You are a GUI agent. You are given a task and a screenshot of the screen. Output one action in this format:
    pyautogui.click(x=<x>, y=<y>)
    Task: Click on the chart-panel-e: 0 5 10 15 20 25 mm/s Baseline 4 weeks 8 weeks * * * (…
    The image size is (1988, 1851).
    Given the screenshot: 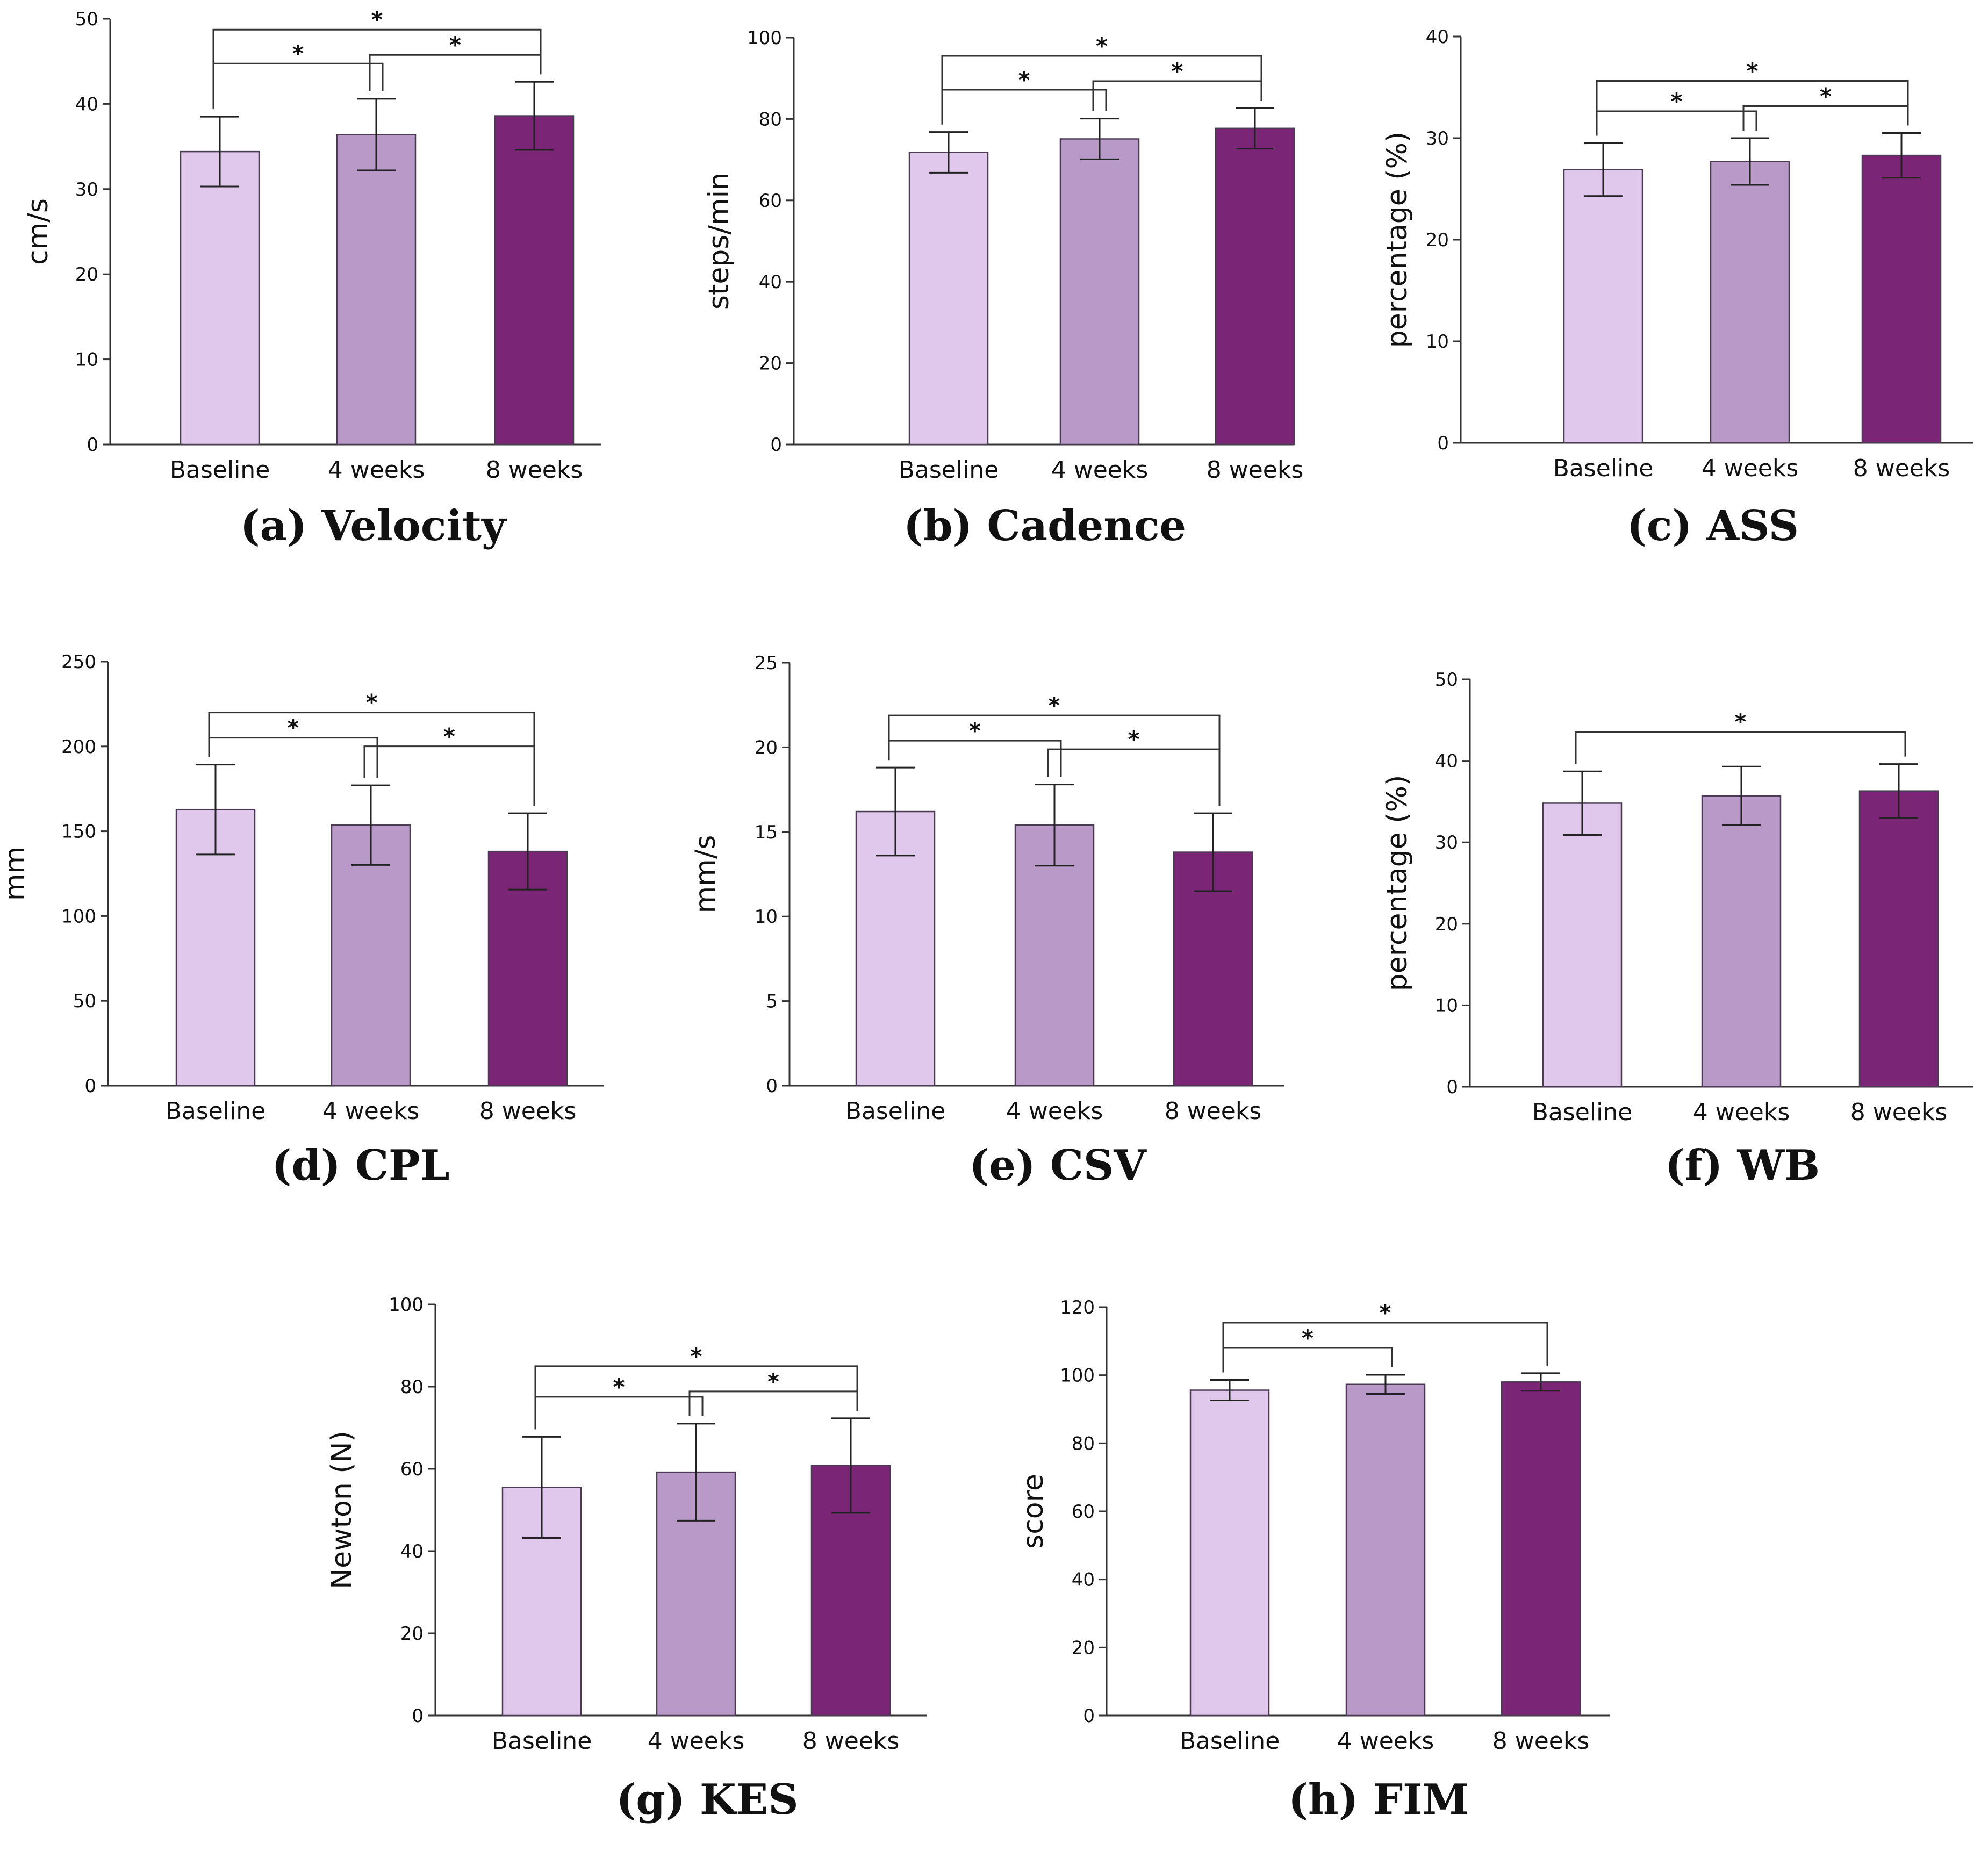 What is the action you would take?
    pyautogui.click(x=987, y=921)
    